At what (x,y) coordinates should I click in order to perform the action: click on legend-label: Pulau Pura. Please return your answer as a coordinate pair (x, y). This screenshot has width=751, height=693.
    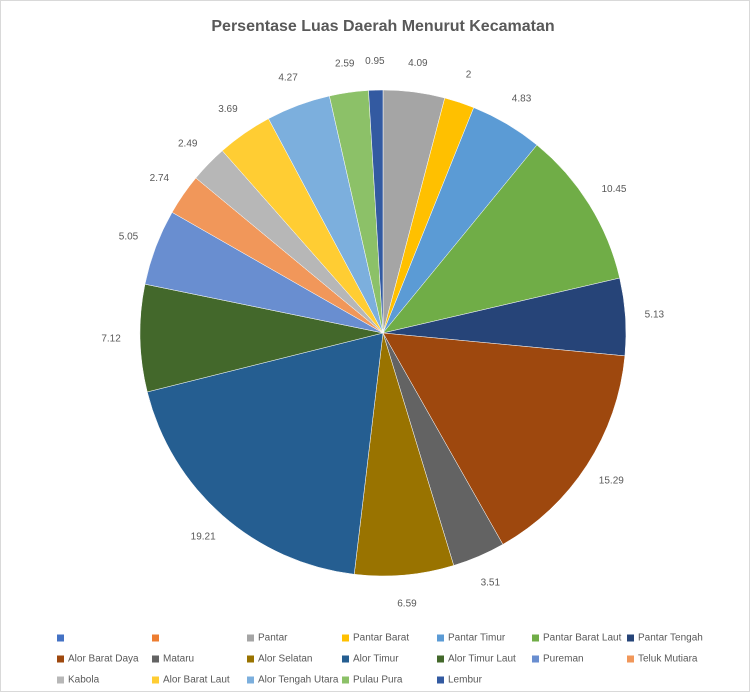
    Looking at the image, I should click on (378, 680).